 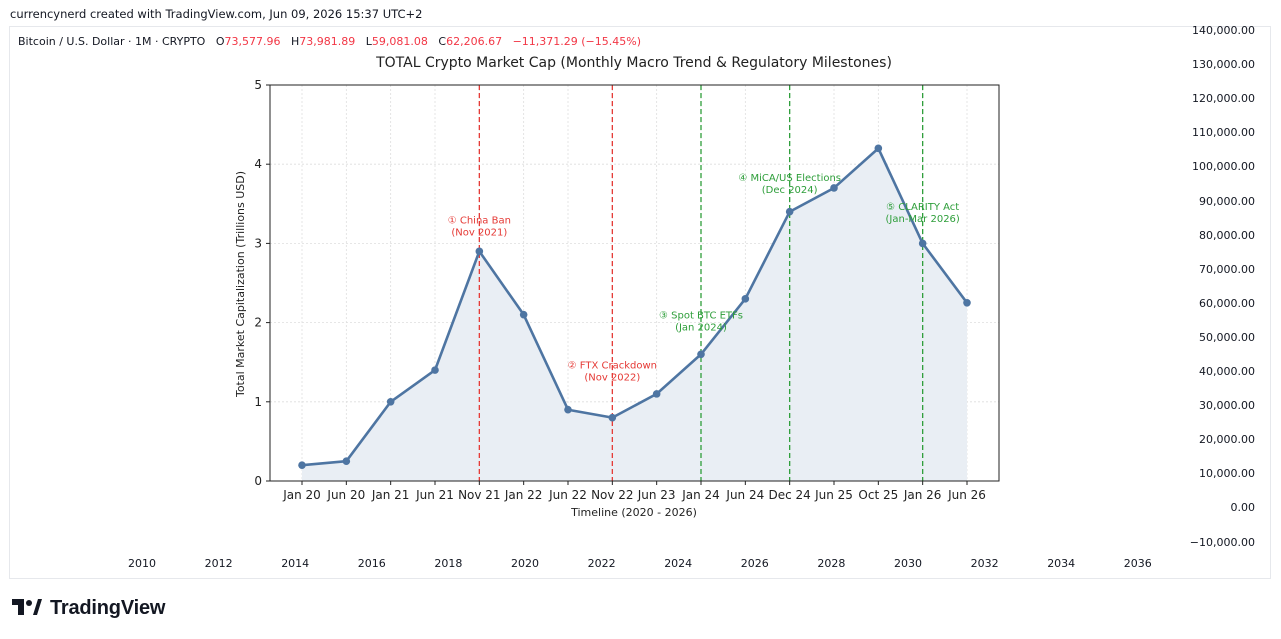 What do you see at coordinates (833, 495) in the screenshot?
I see `x-tick-label: Jun 25` at bounding box center [833, 495].